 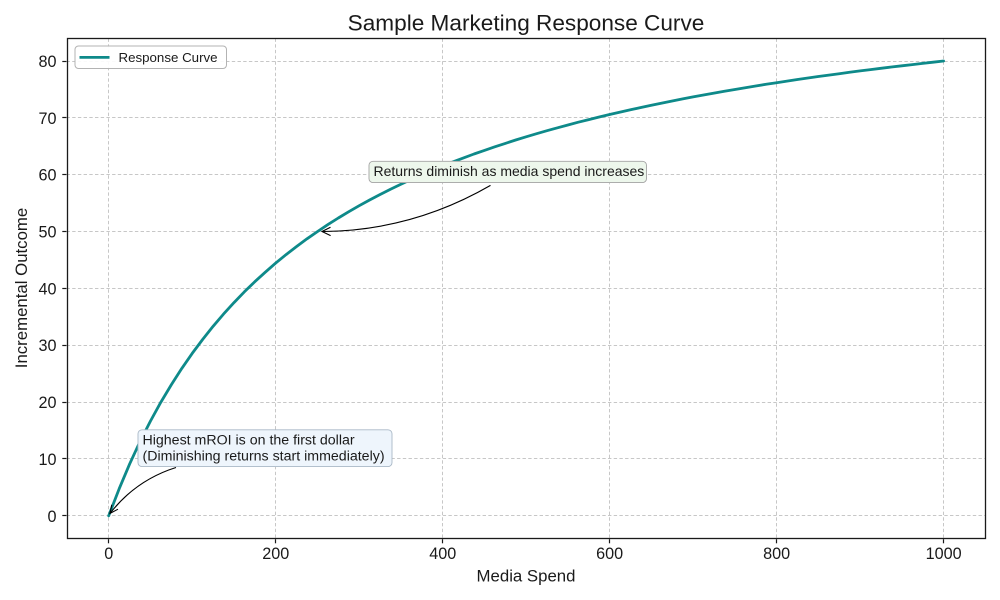 What do you see at coordinates (442, 554) in the screenshot?
I see `svg-text: 400` at bounding box center [442, 554].